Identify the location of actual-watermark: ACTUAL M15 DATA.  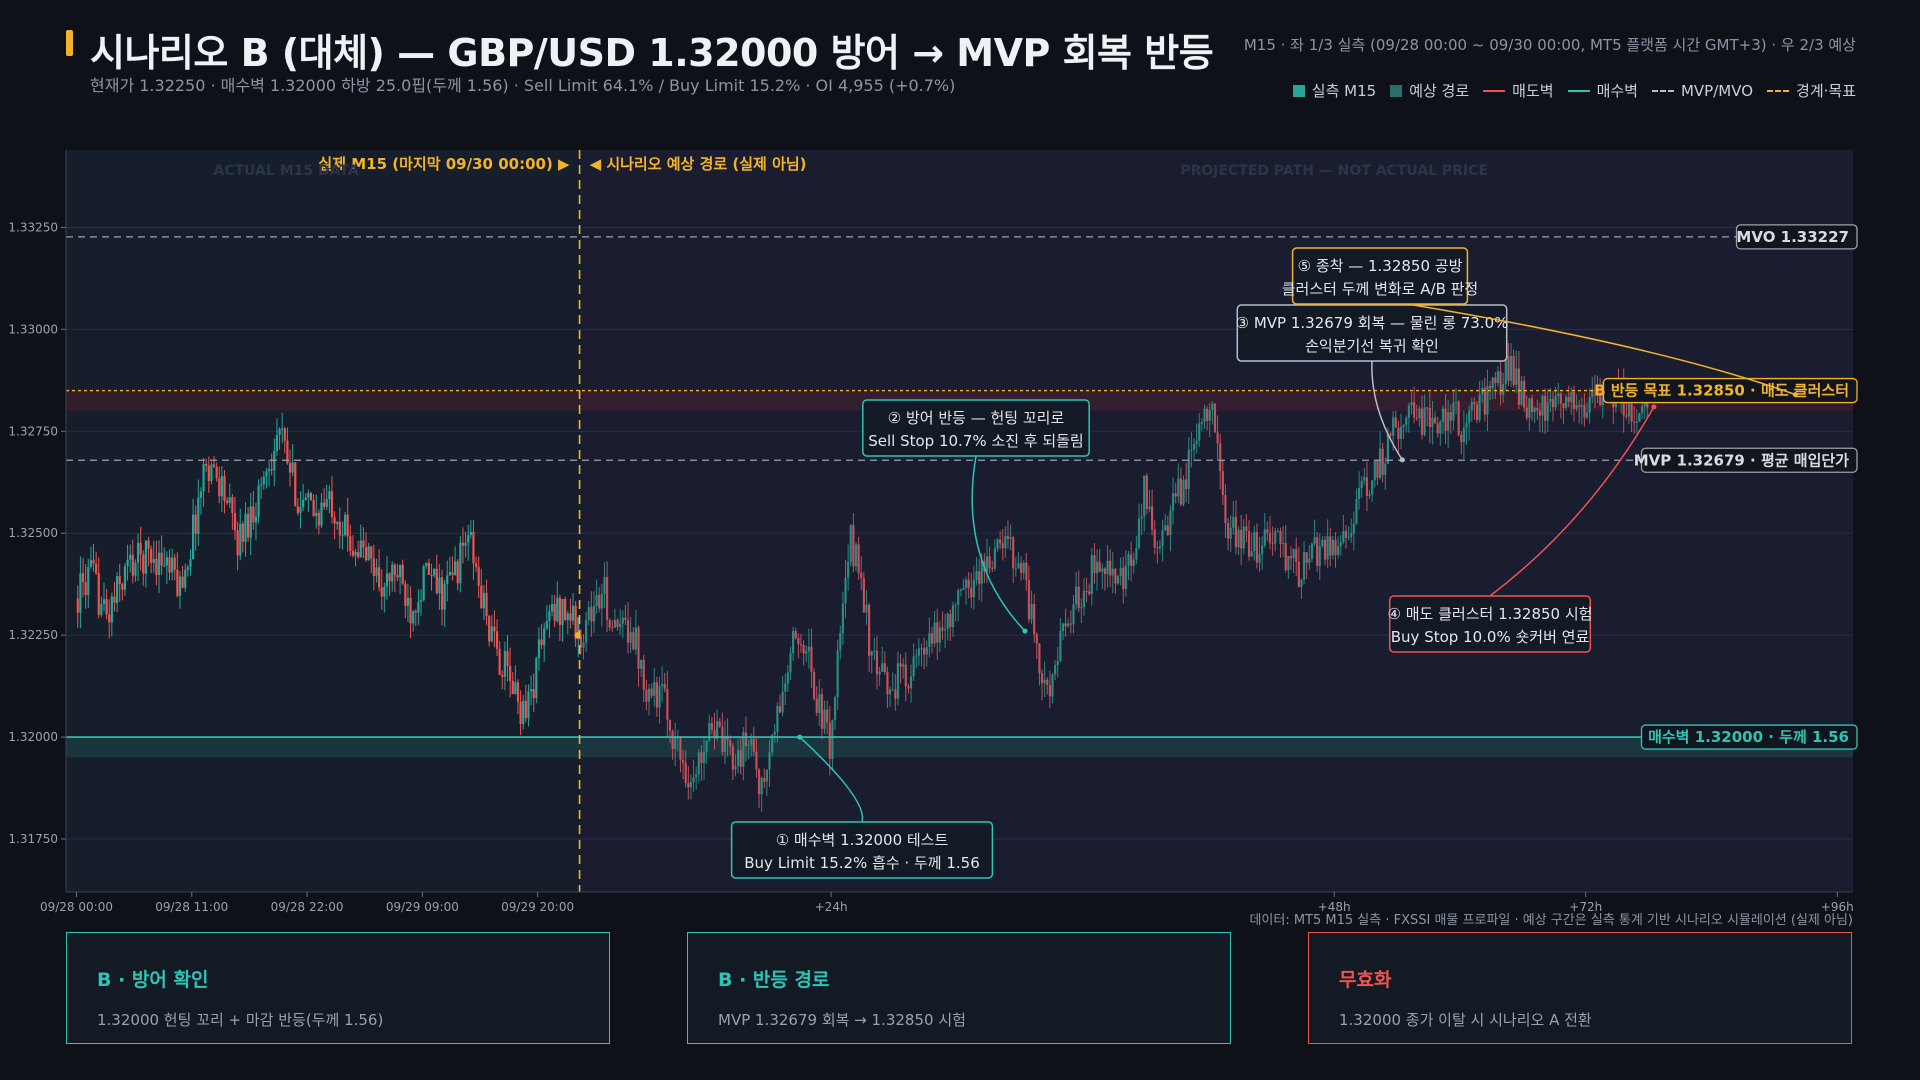
(286, 171).